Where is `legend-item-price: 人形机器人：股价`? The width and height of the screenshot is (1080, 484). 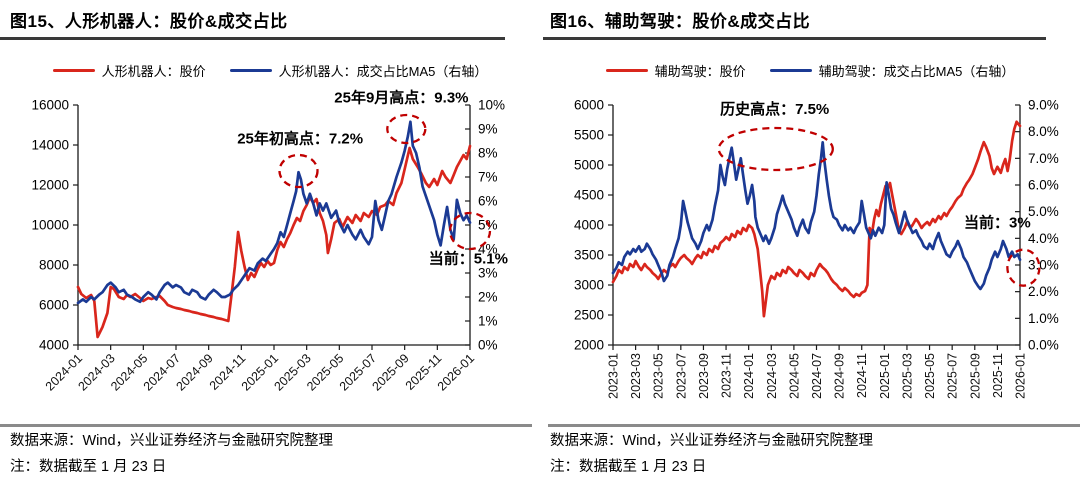
legend-item-price: 人形机器人：股价 is located at coordinates (129, 70).